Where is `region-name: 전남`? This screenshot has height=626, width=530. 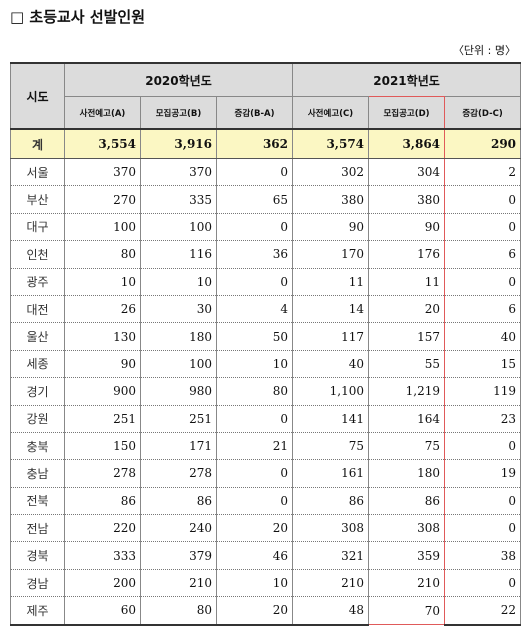 region-name: 전남 is located at coordinates (37, 528).